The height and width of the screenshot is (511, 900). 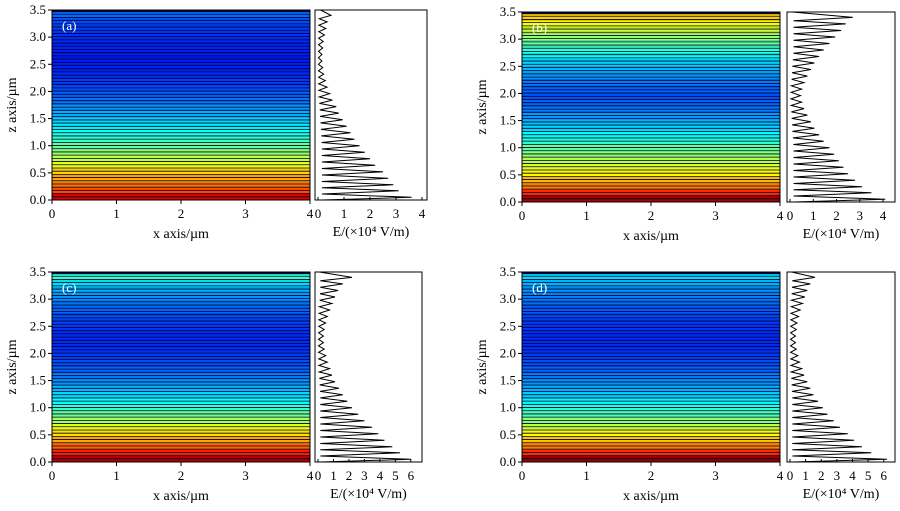 What do you see at coordinates (508, 147) in the screenshot?
I see `y-tick-label: 1.0` at bounding box center [508, 147].